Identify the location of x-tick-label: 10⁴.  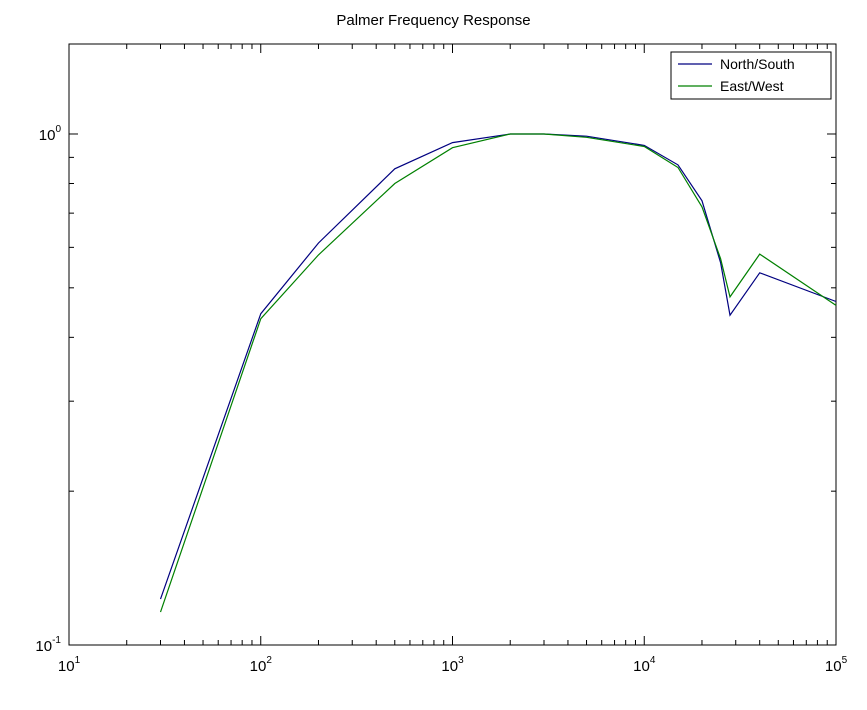
(644, 665).